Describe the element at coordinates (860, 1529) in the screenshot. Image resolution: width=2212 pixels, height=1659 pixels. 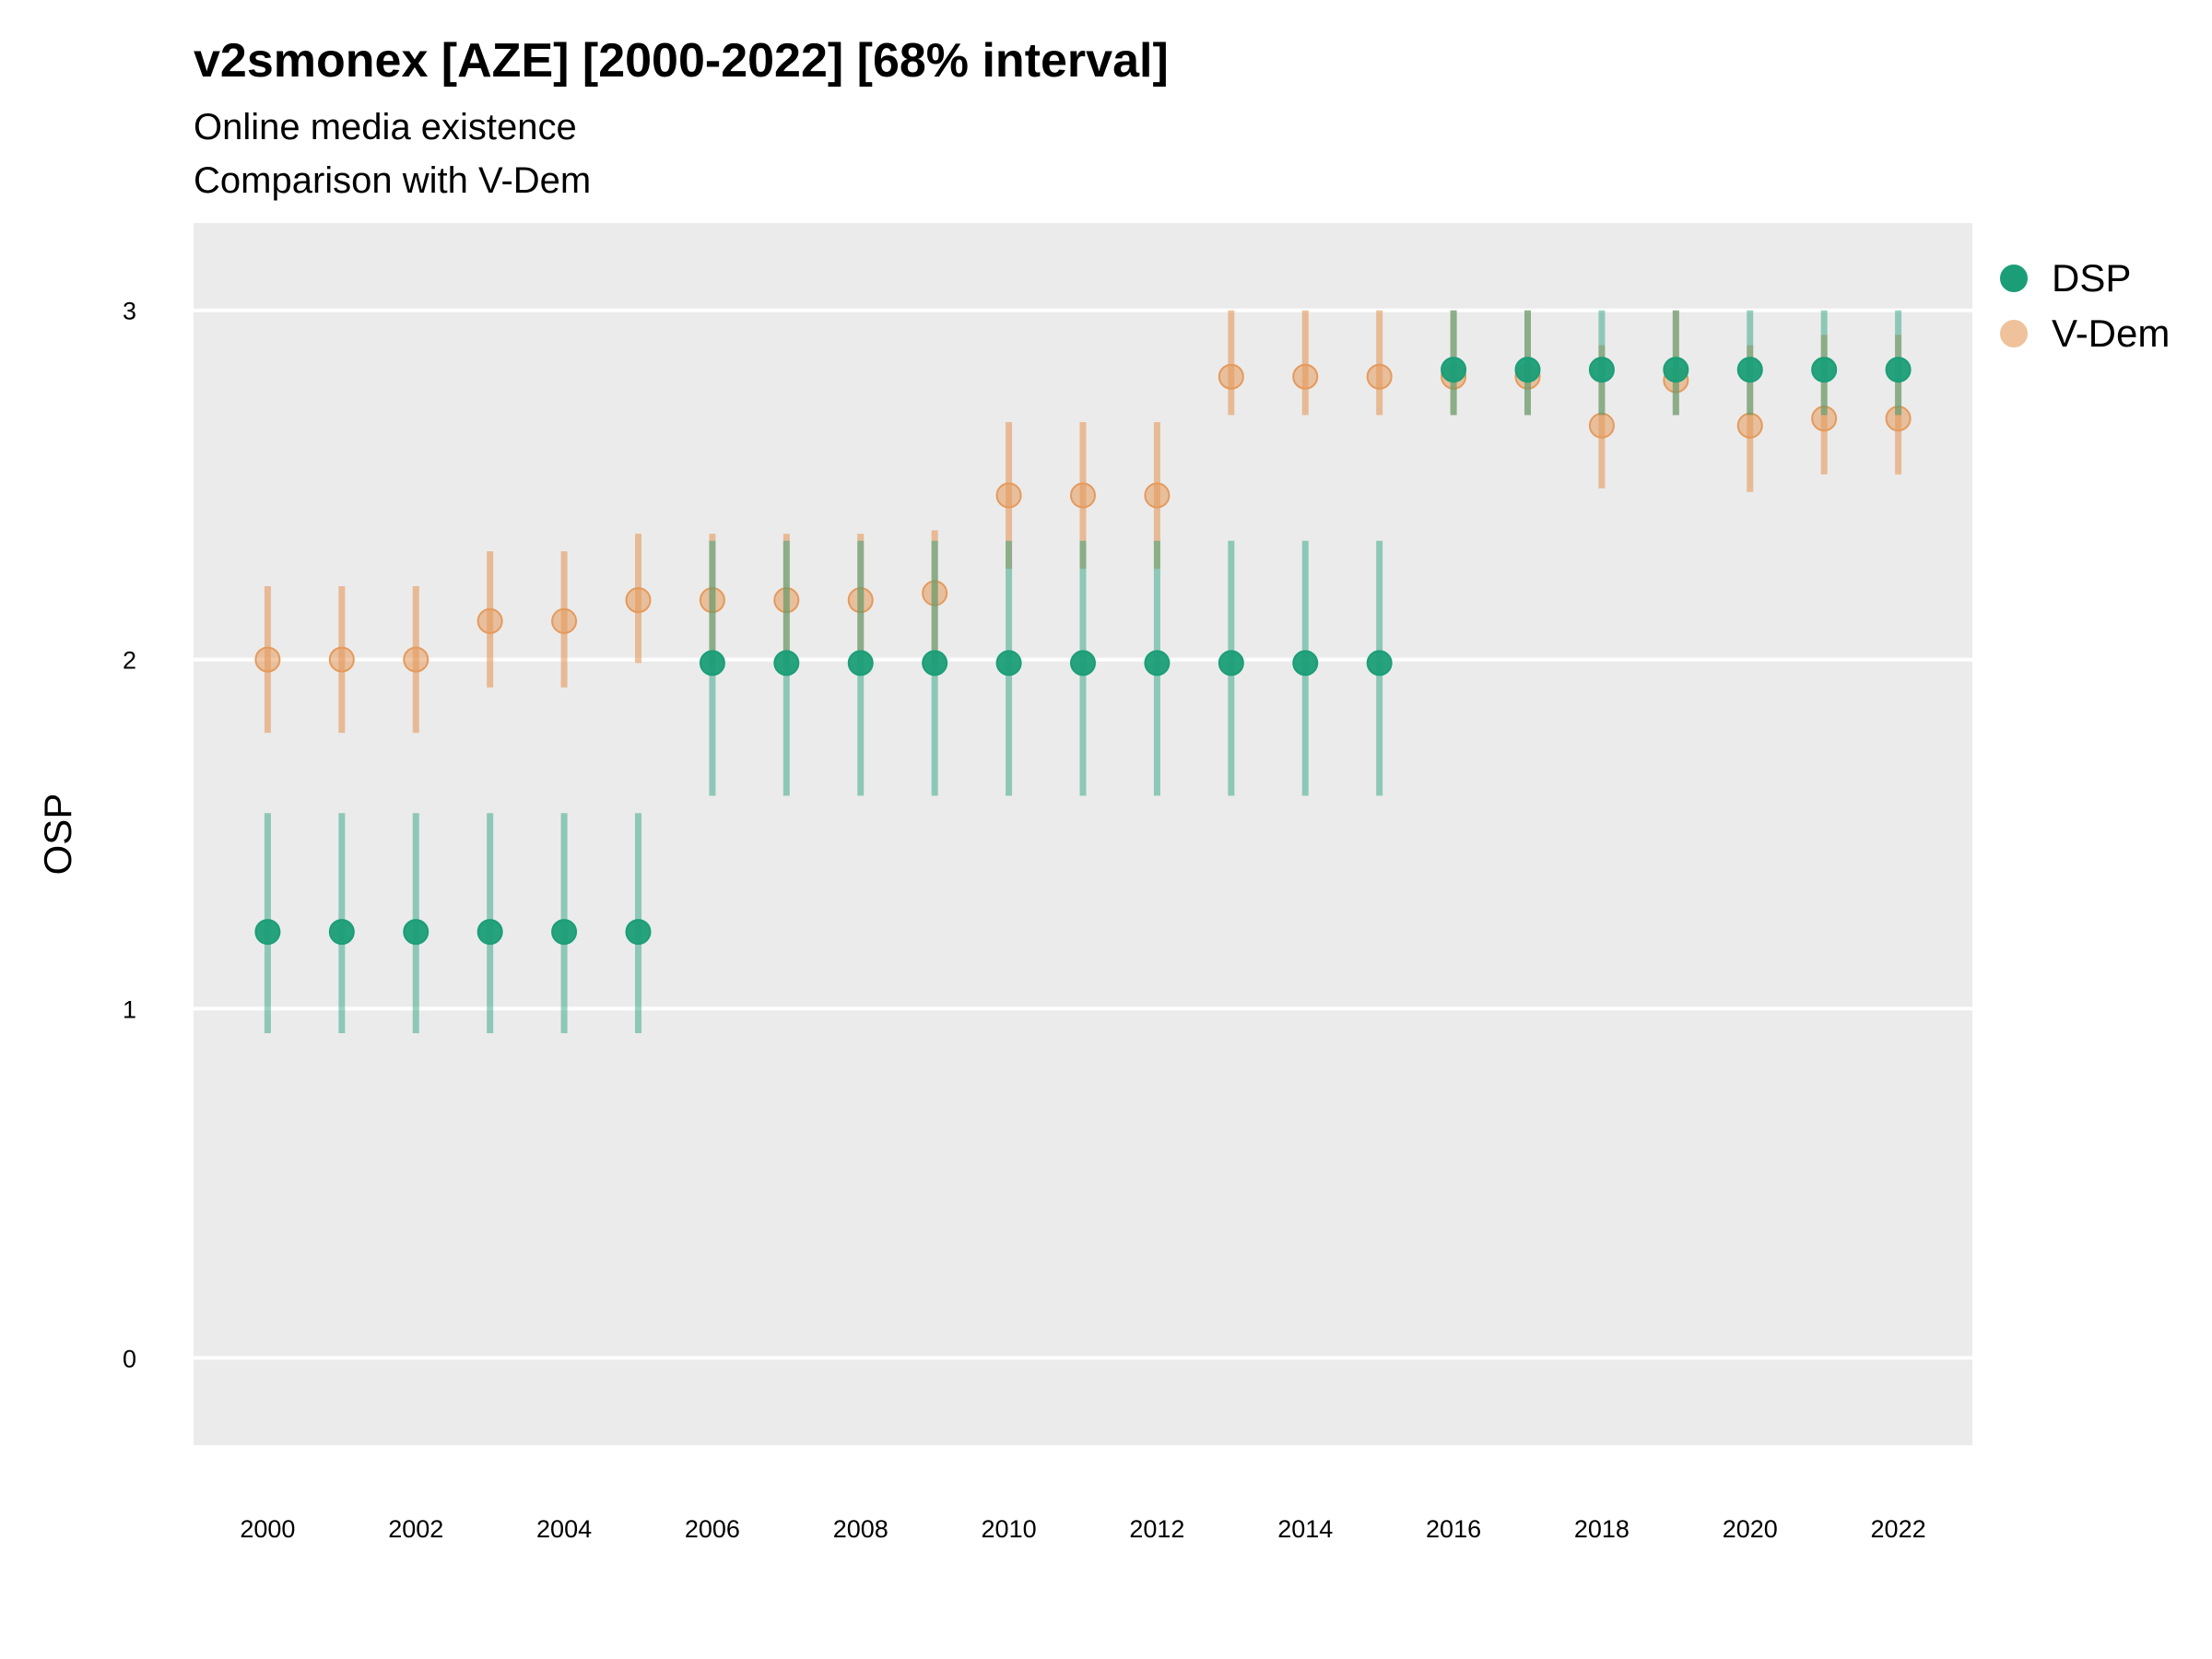
I see `x-tick-label: 2008` at that location.